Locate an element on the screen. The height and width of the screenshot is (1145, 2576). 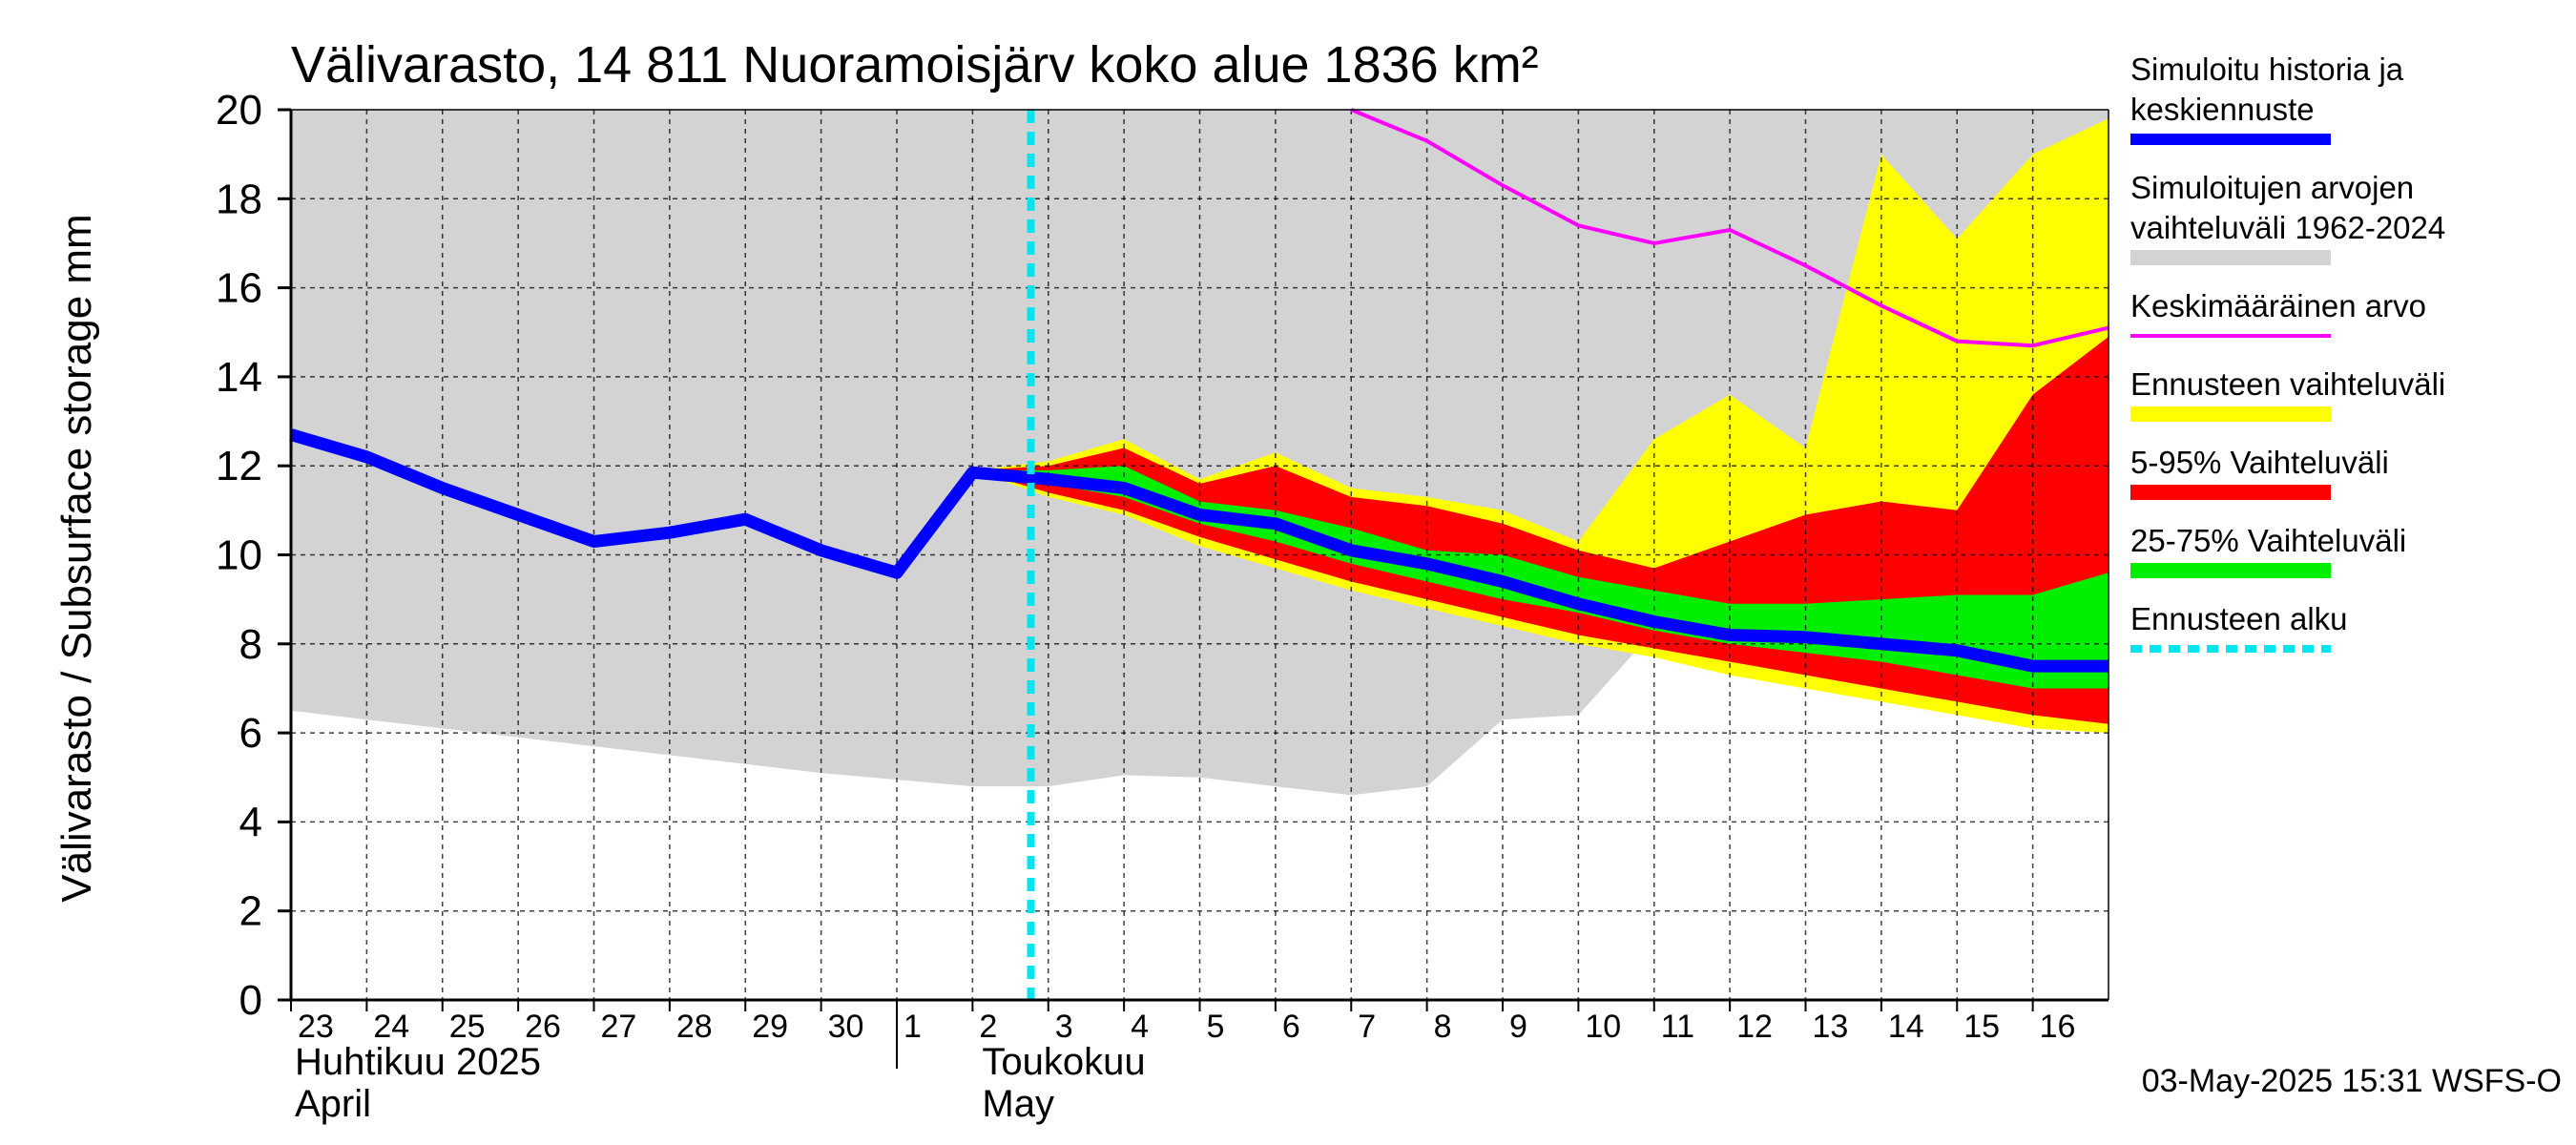
legend-label: Simuloitujen arvojen is located at coordinates (2272, 187).